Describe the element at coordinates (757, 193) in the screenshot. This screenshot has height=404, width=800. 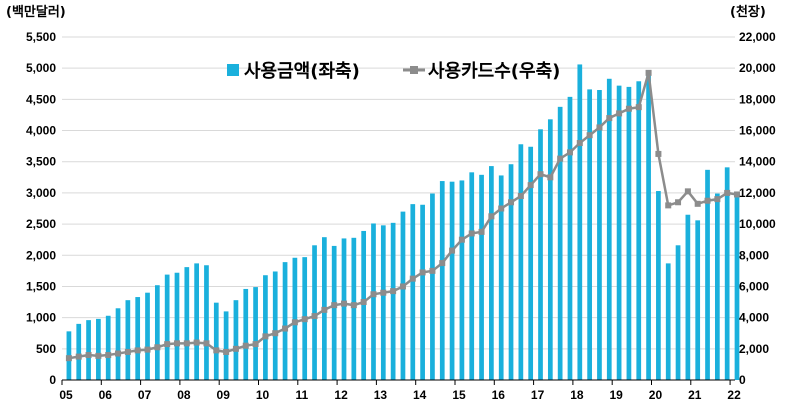
I see `right-tick-label: 12,000` at that location.